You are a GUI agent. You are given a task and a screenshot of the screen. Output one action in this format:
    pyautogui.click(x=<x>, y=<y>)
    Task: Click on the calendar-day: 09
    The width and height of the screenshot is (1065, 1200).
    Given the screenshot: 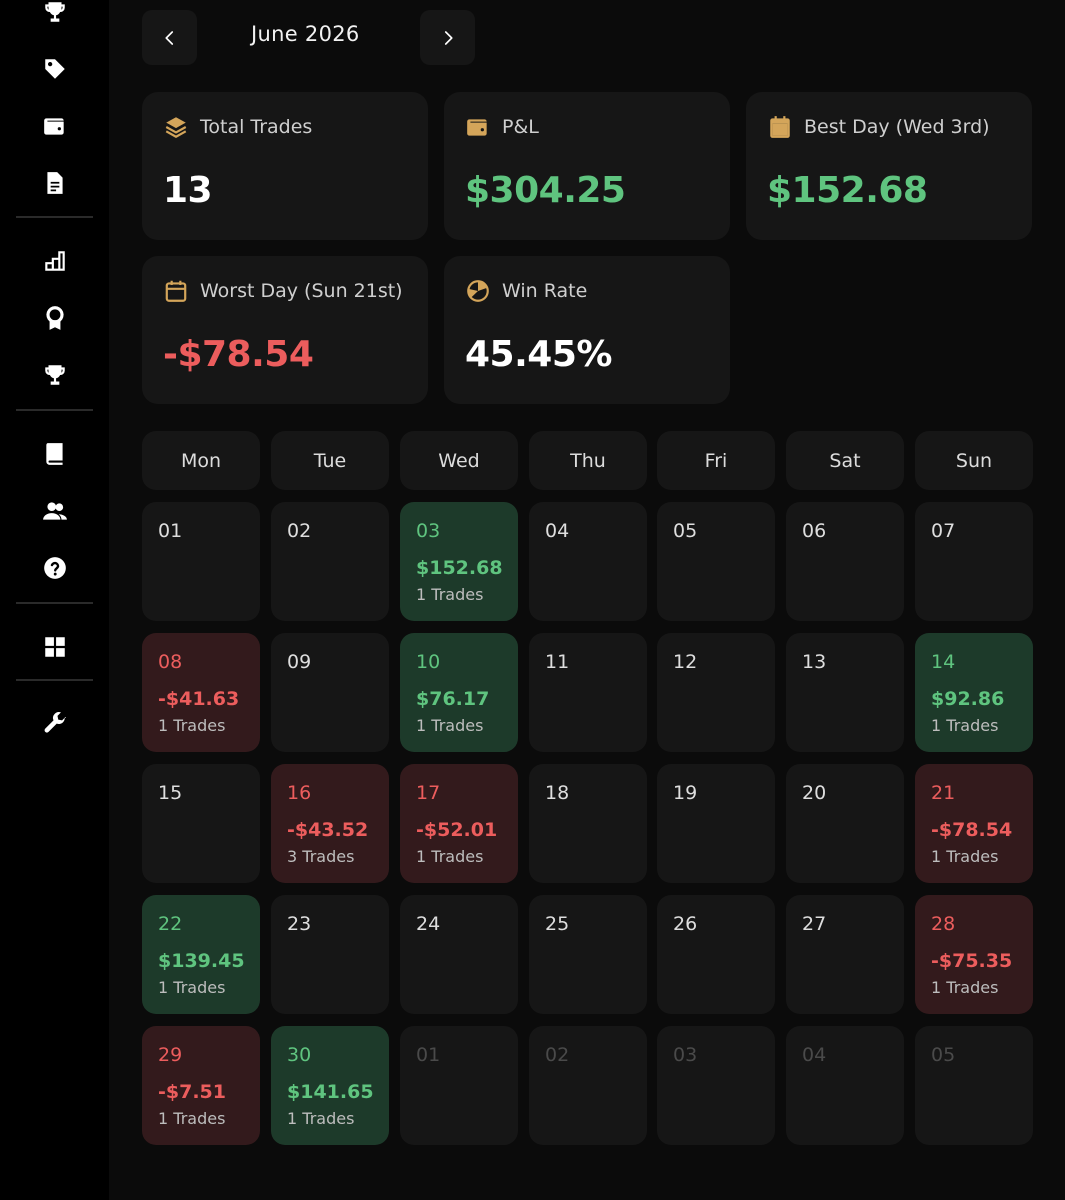 What is the action you would take?
    pyautogui.click(x=330, y=692)
    